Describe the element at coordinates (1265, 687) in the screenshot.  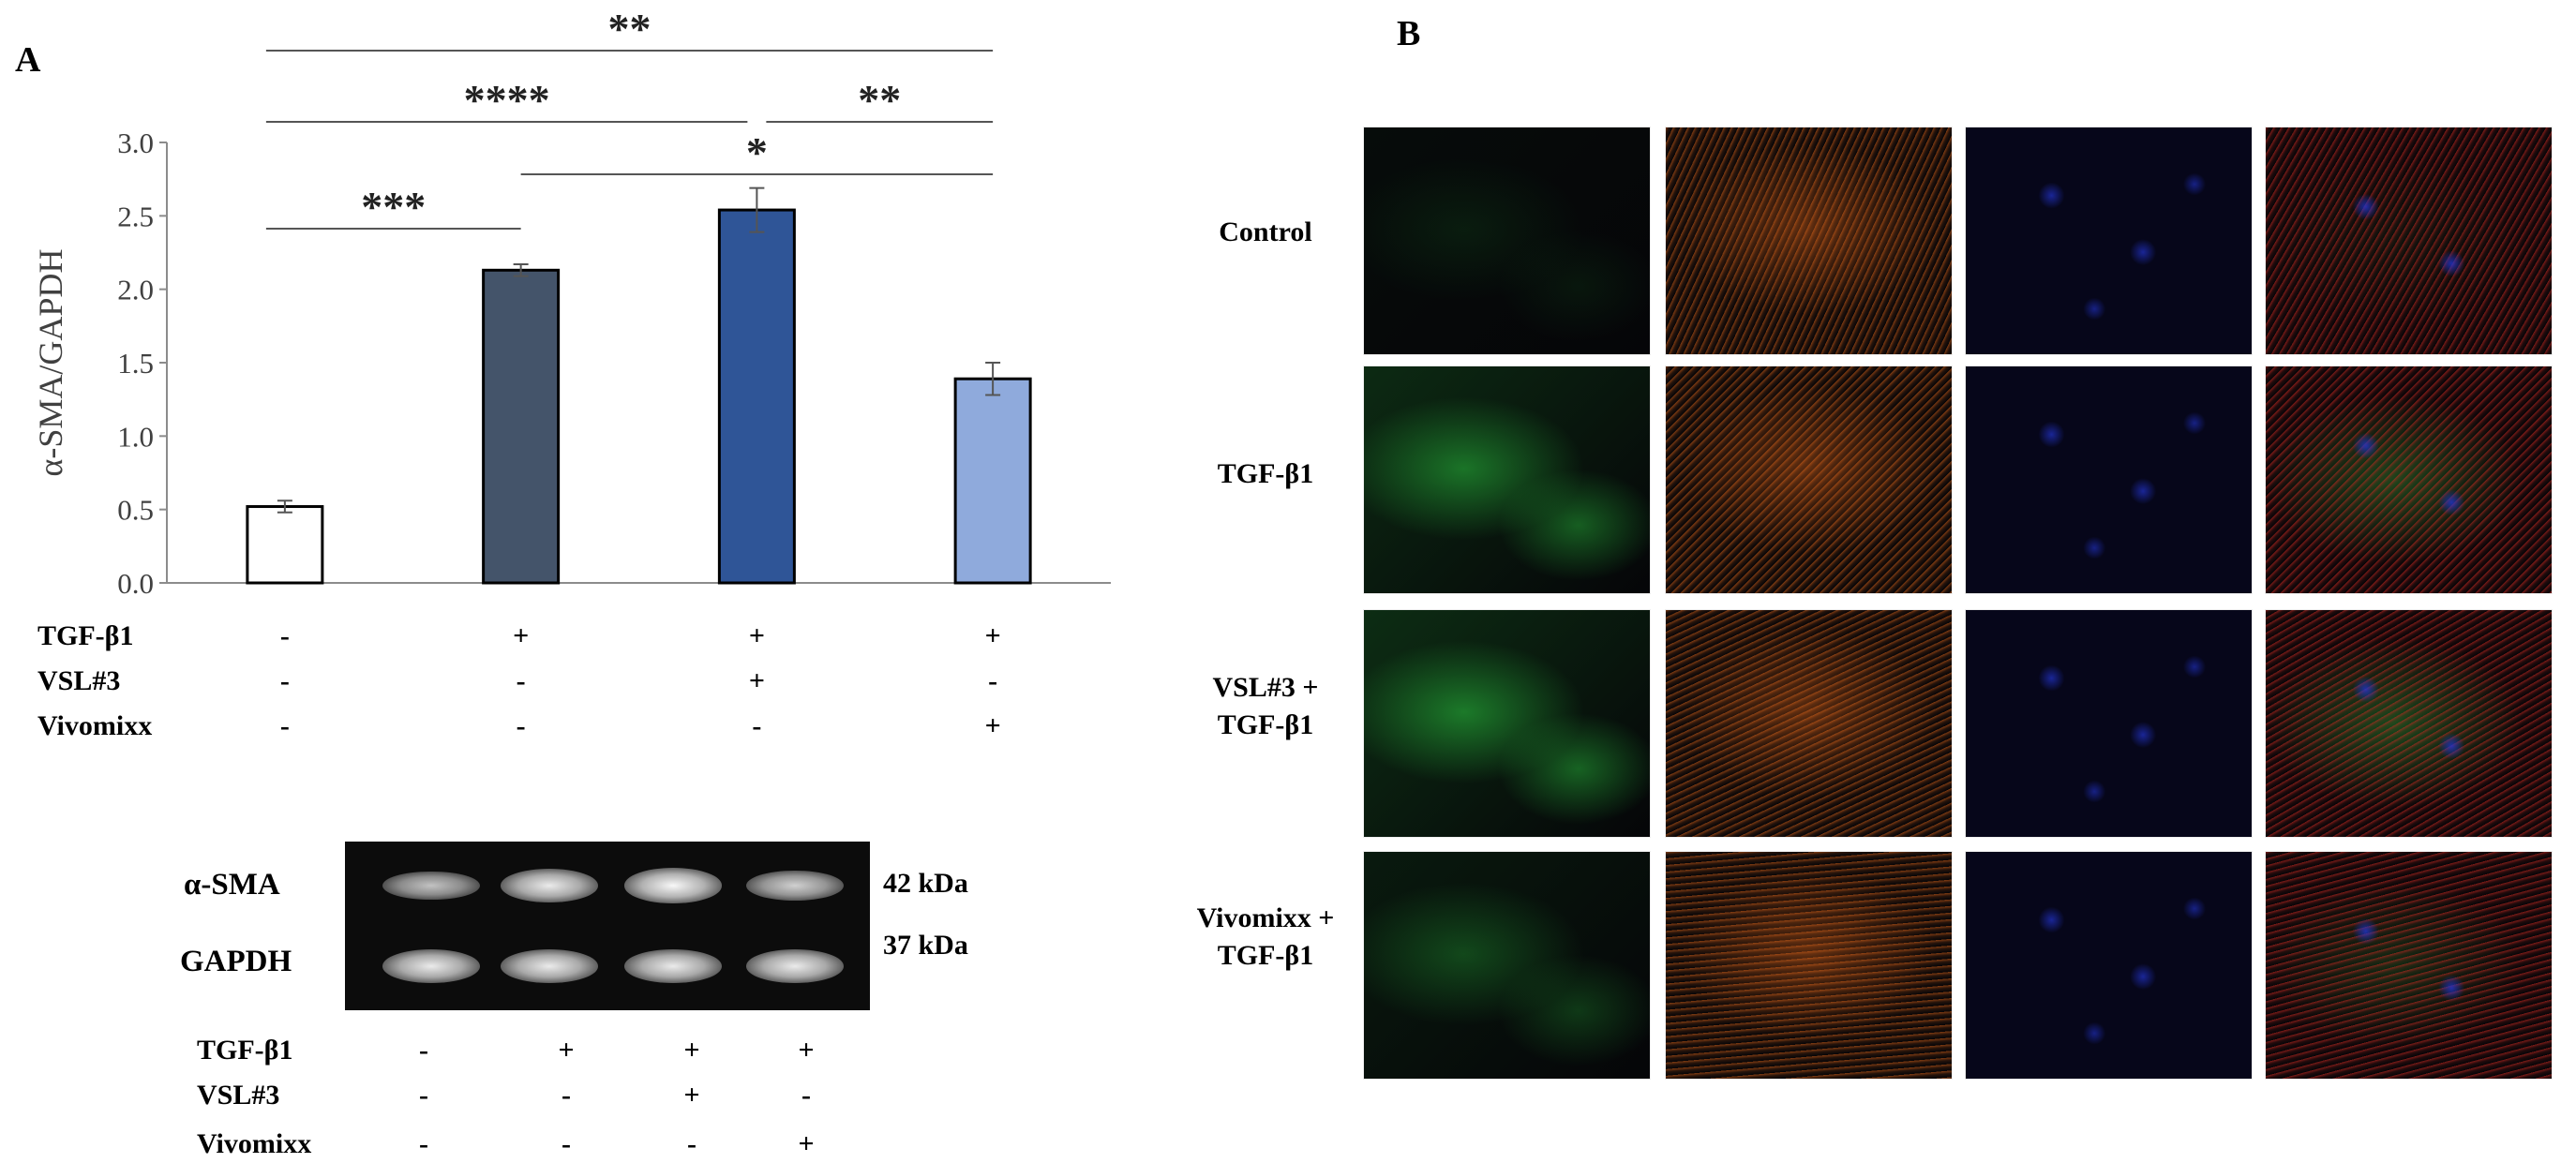
I see `row-label-vsl3-line1: VSL#3 +` at that location.